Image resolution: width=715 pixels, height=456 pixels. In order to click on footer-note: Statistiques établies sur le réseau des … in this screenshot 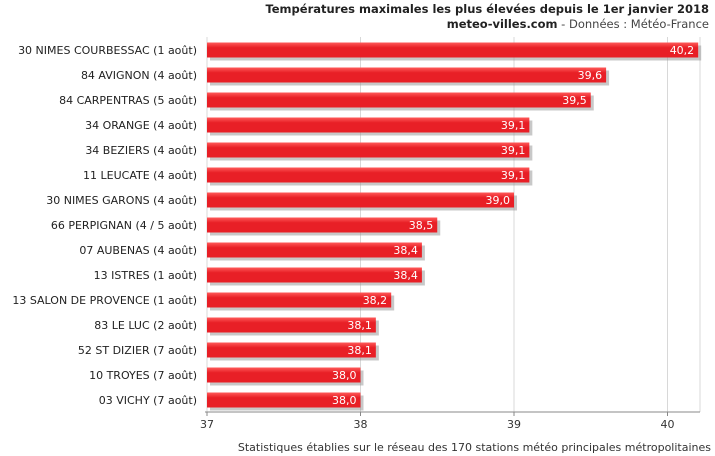, I will do `click(474, 447)`.